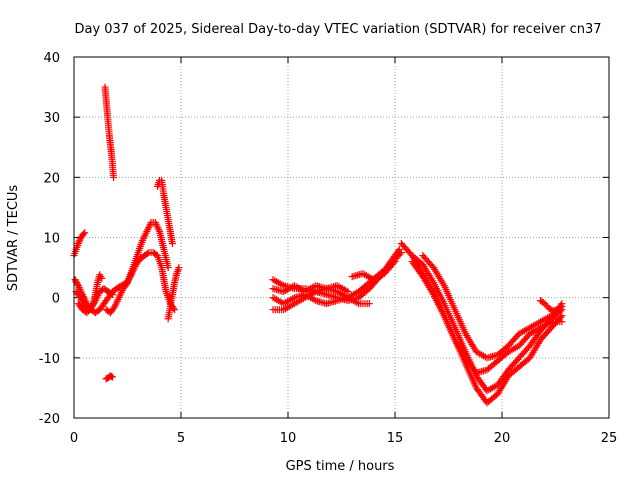 This screenshot has height=480, width=640. I want to click on series-arc-r, so click(487, 317).